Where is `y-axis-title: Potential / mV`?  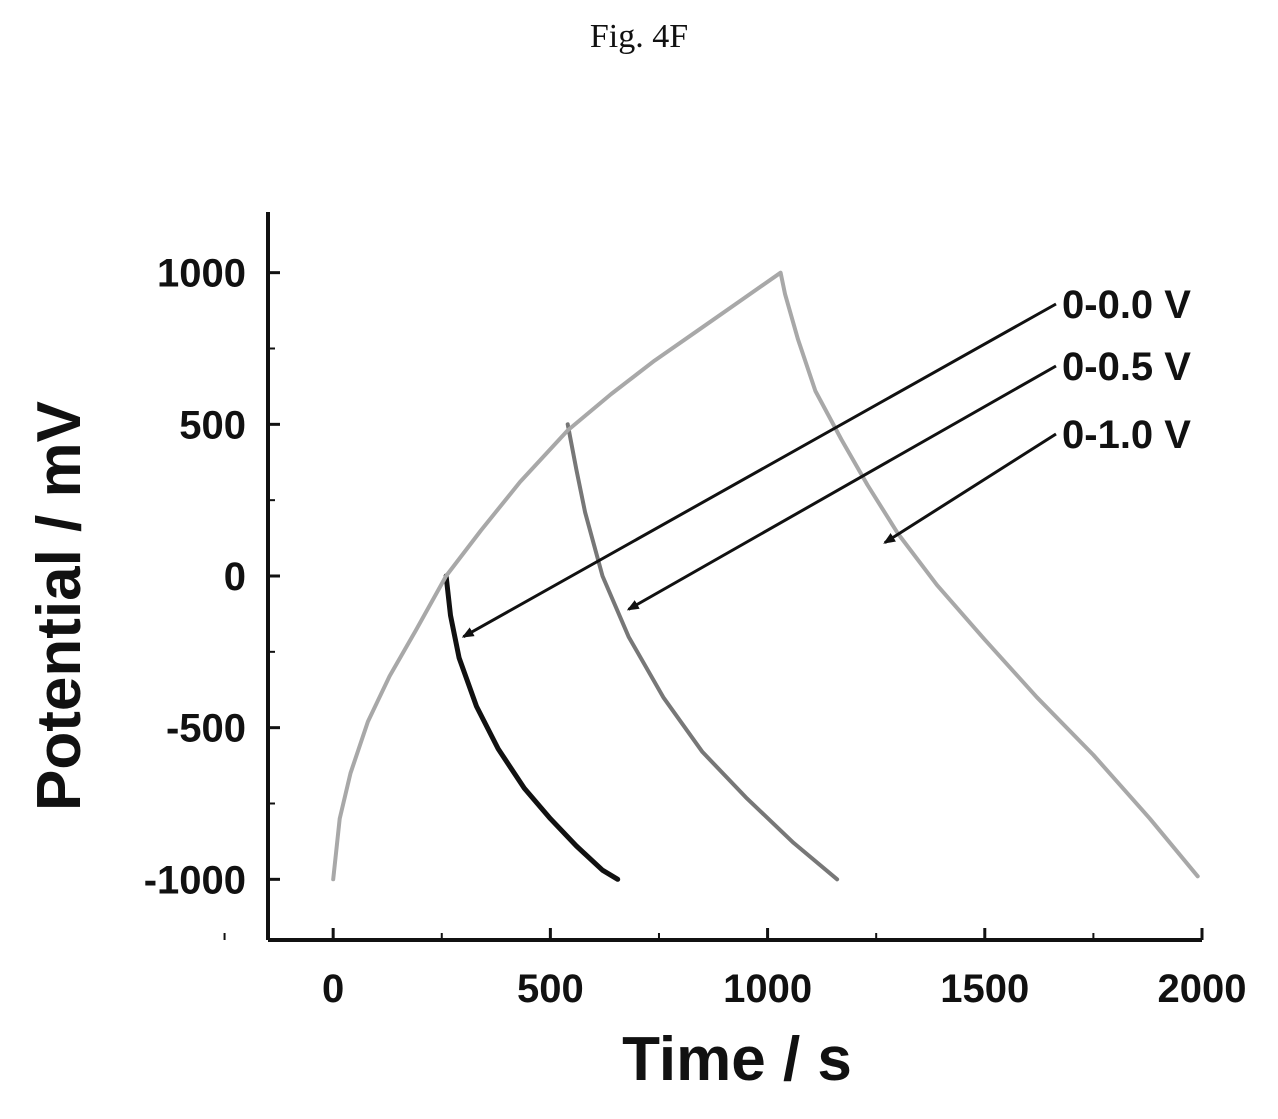
y-axis-title: Potential / mV is located at coordinates (59, 606).